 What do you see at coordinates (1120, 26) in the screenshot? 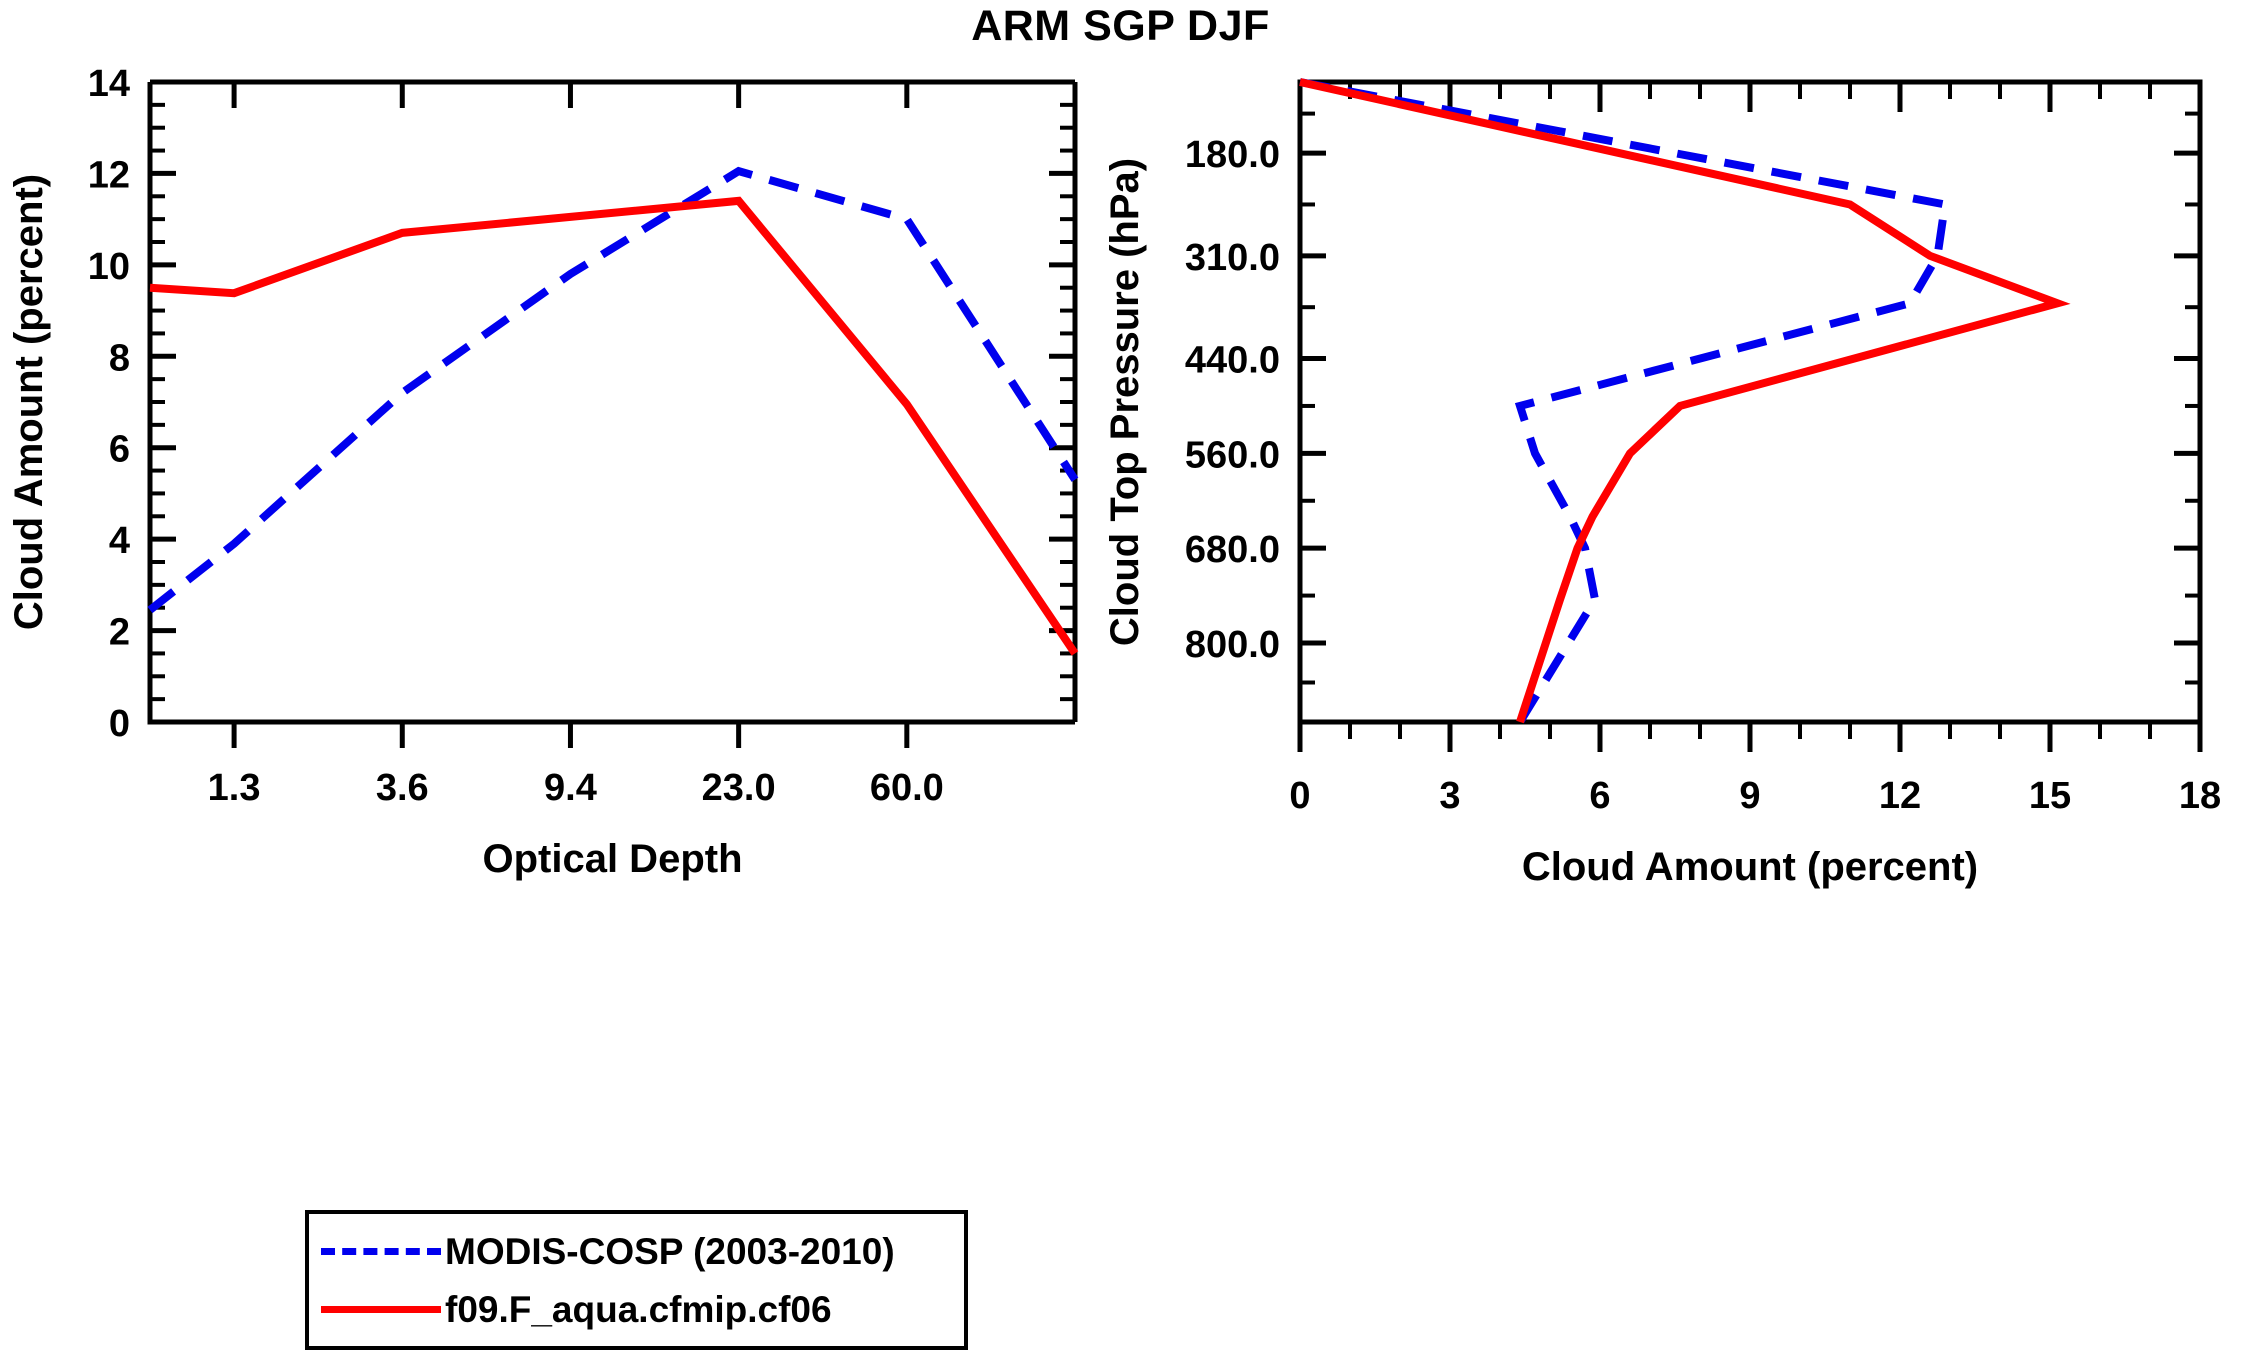
I see `figure-title: ARM SGP DJF` at bounding box center [1120, 26].